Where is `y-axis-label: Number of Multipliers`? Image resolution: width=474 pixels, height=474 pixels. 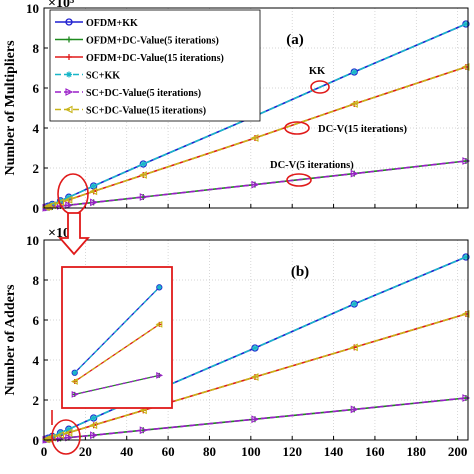 y-axis-label: Number of Multipliers is located at coordinates (10, 108).